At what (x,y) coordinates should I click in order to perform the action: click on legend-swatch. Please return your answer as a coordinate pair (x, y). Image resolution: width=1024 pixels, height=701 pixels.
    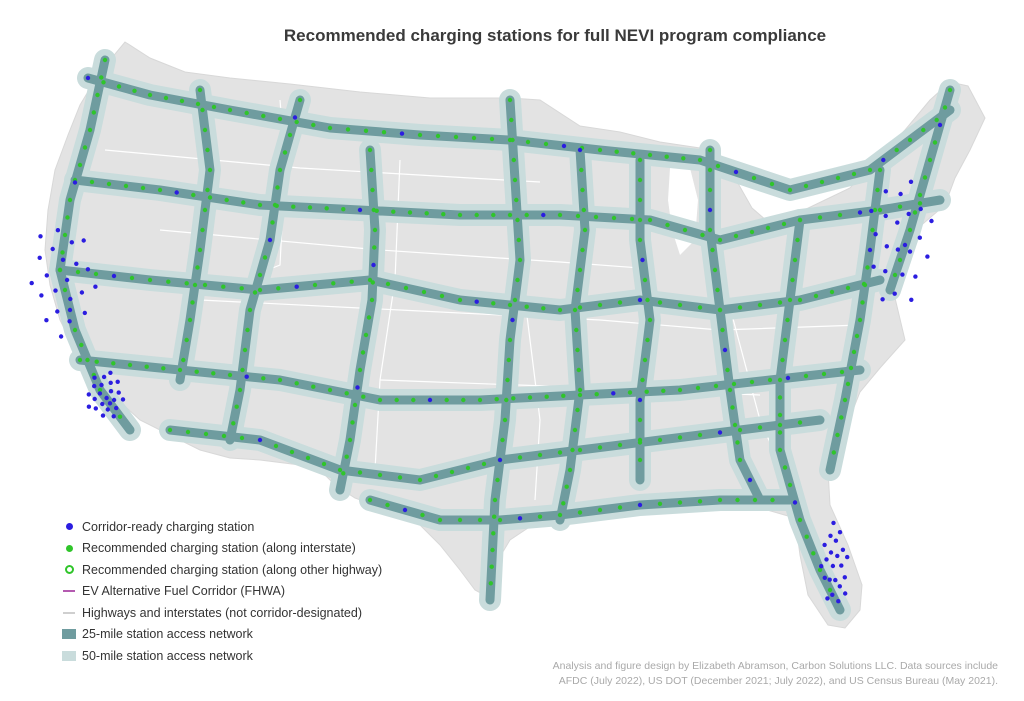
    Looking at the image, I should click on (69, 656).